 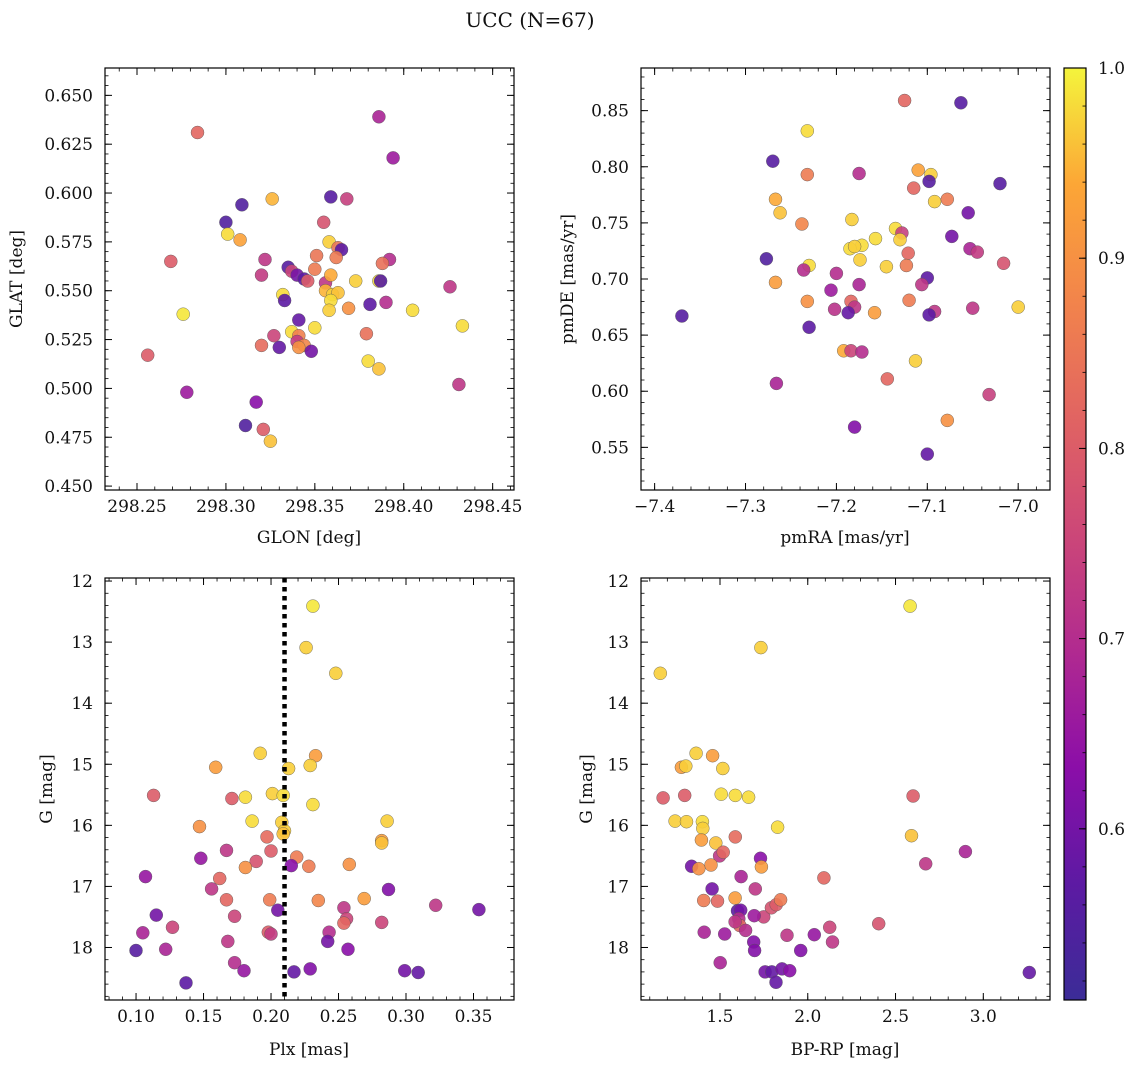 I want to click on x-tick-label: −7.0, so click(x=1018, y=507).